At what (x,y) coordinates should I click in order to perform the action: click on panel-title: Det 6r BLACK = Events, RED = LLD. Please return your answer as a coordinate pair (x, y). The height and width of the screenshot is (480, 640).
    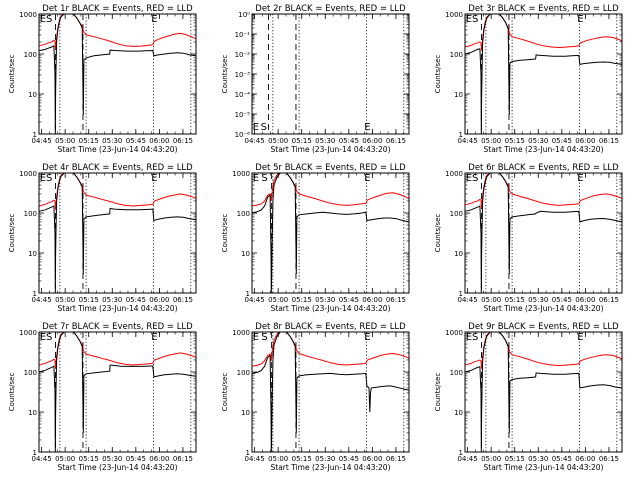
    Looking at the image, I should click on (543, 168).